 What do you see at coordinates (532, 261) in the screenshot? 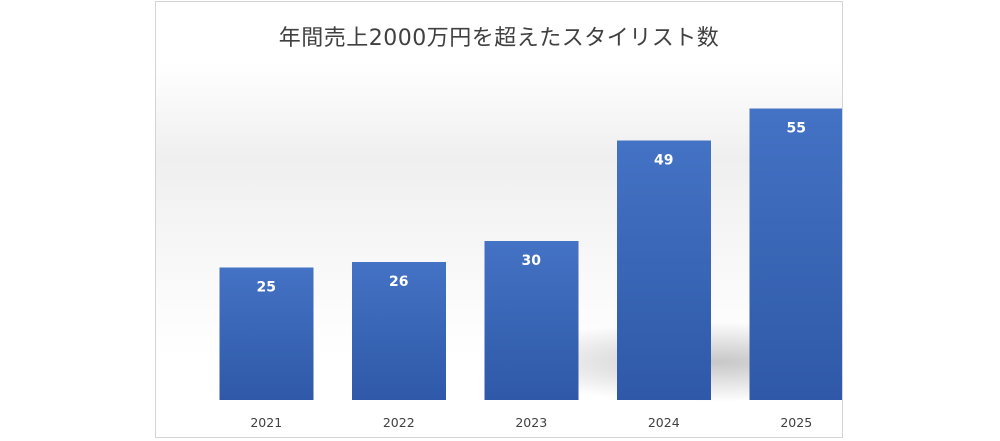
I see `data-label-2023: 30` at bounding box center [532, 261].